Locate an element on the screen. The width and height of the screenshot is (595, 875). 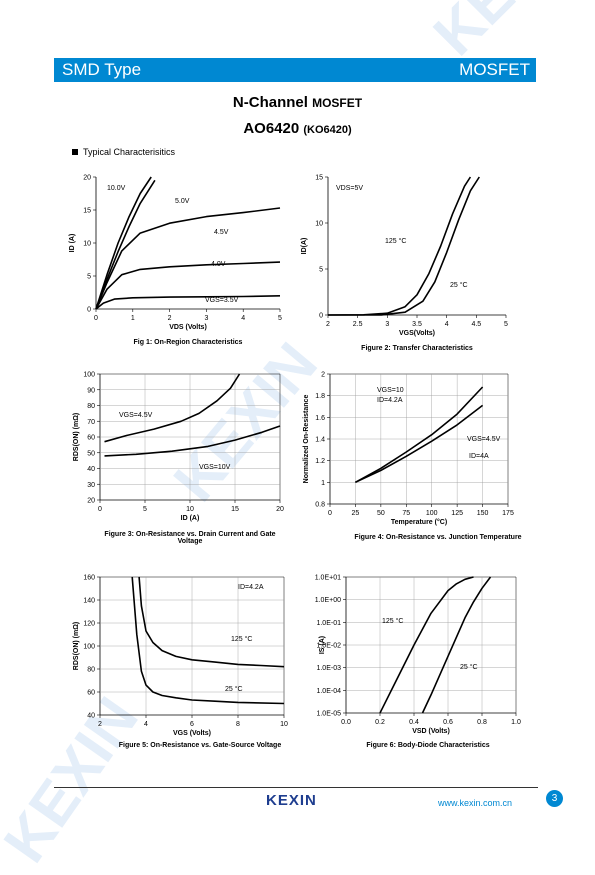
title-line-1: N-Channel MOSFET is located at coordinates (297, 102).